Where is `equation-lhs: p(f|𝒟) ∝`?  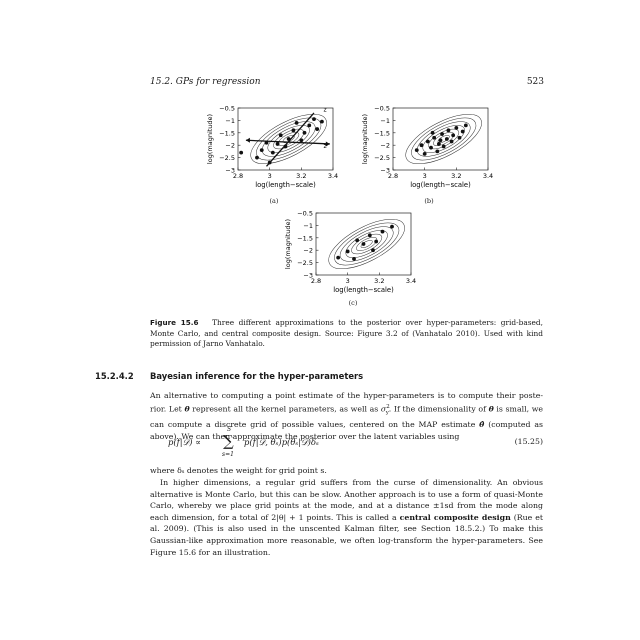
equation-lhs: p(f|𝒟) ∝ is located at coordinates (184, 442).